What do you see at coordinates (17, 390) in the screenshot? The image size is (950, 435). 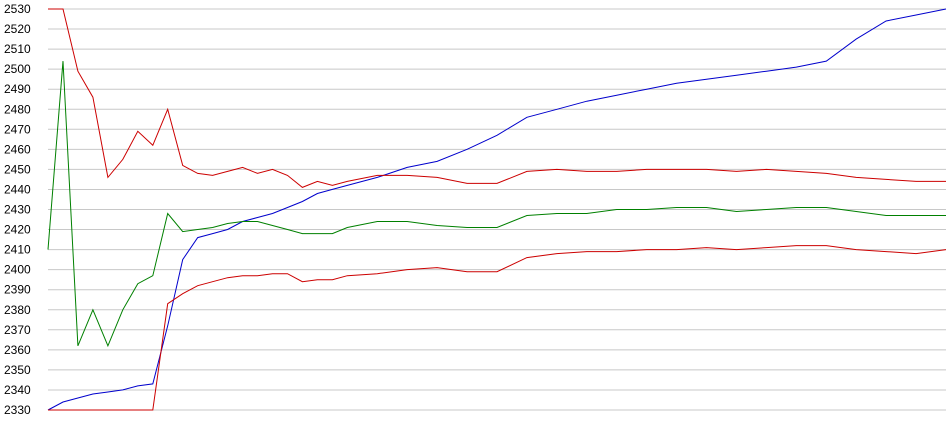 I see `y-tick-label: 2340` at bounding box center [17, 390].